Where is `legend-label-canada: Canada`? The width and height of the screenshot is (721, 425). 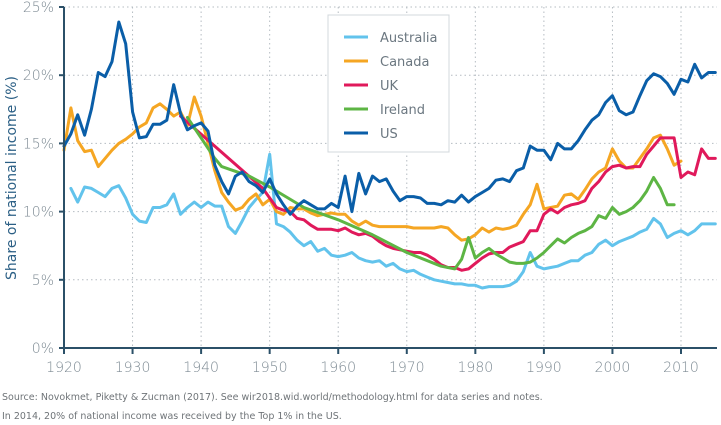 legend-label-canada: Canada is located at coordinates (404, 62).